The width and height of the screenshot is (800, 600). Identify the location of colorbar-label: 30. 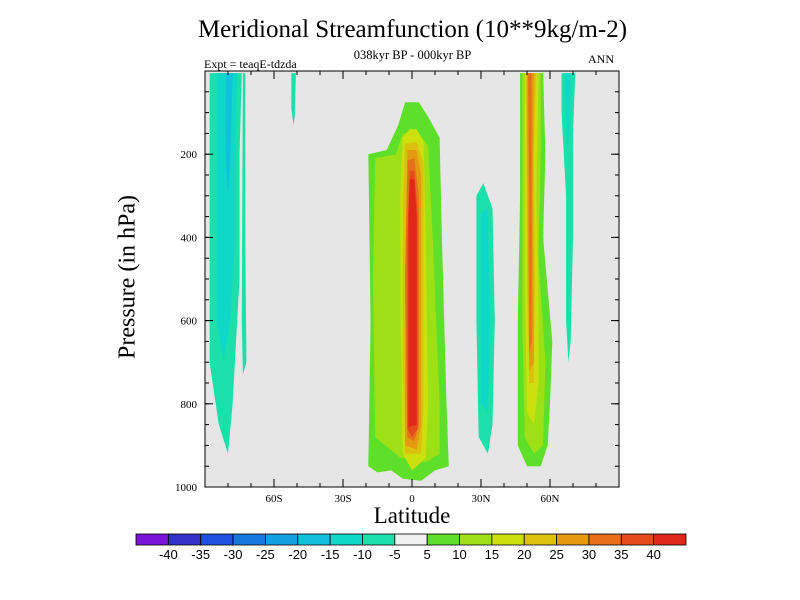
(589, 554).